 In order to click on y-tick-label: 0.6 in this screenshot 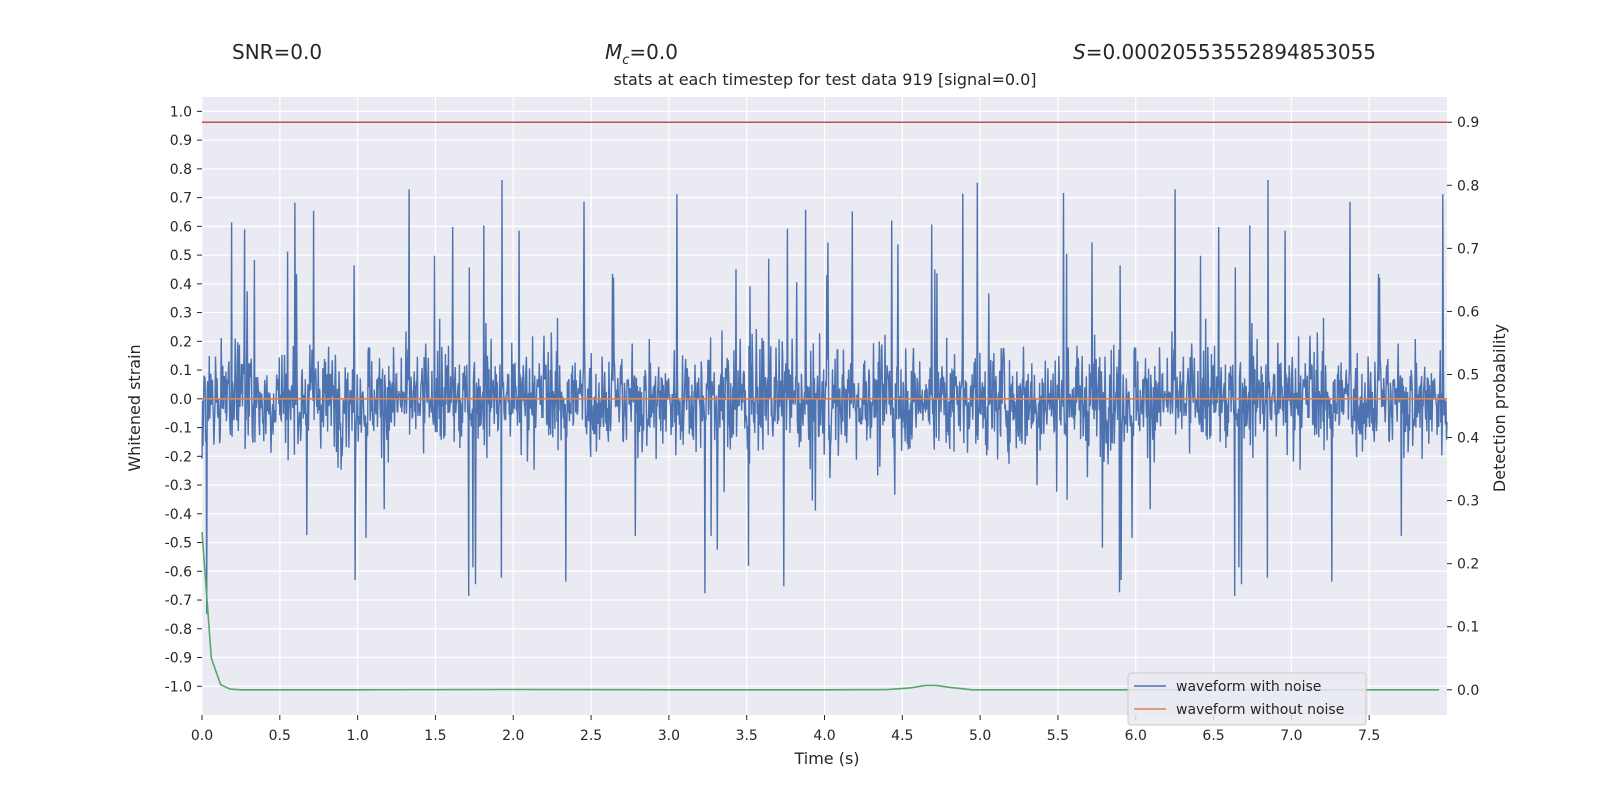, I will do `click(181, 227)`.